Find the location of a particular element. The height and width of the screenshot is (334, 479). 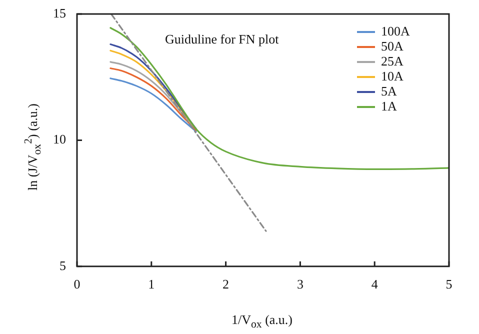

x-tick-label: 1 is located at coordinates (151, 284).